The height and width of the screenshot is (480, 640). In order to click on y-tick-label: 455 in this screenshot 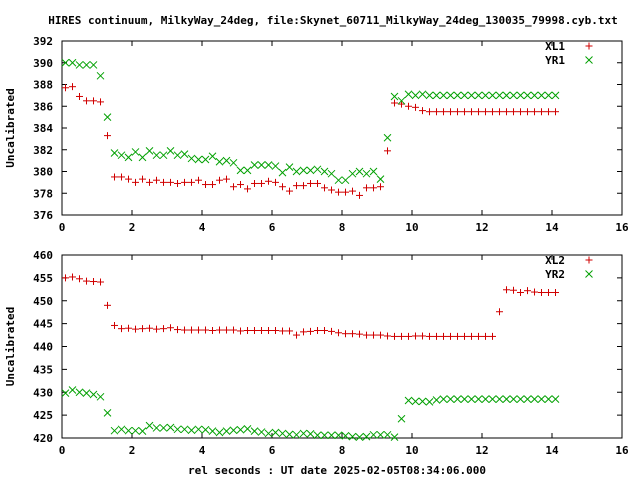, I will do `click(43, 278)`.